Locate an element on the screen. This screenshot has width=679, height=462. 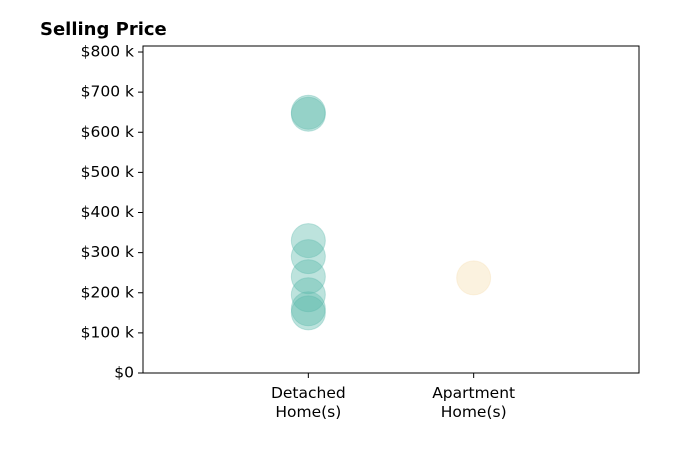
y-tick-label: $400 k is located at coordinates (107, 212).